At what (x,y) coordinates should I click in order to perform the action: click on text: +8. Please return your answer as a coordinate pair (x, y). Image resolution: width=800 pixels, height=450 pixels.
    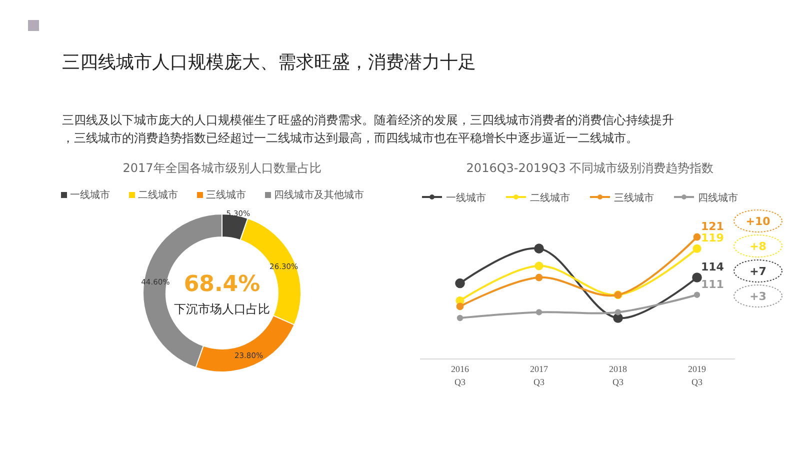
    Looking at the image, I should click on (758, 246).